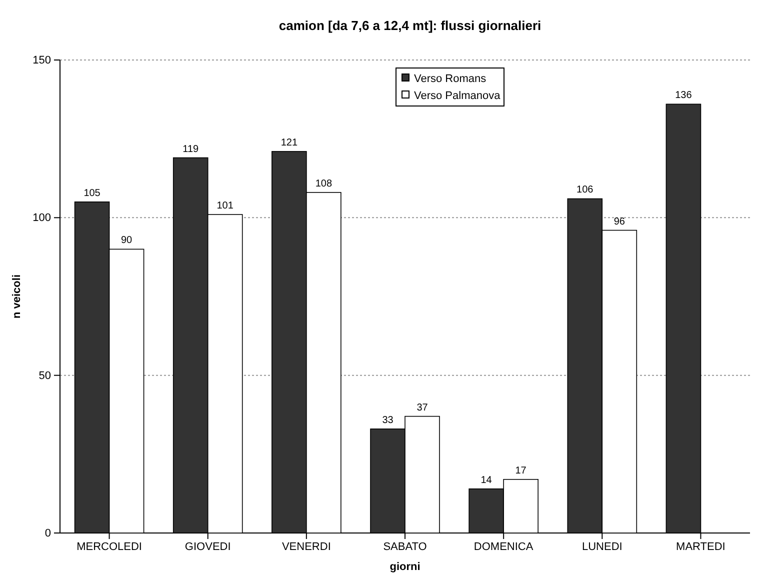  Describe the element at coordinates (504, 546) in the screenshot. I see `x-tick-label: DOMENICA` at that location.